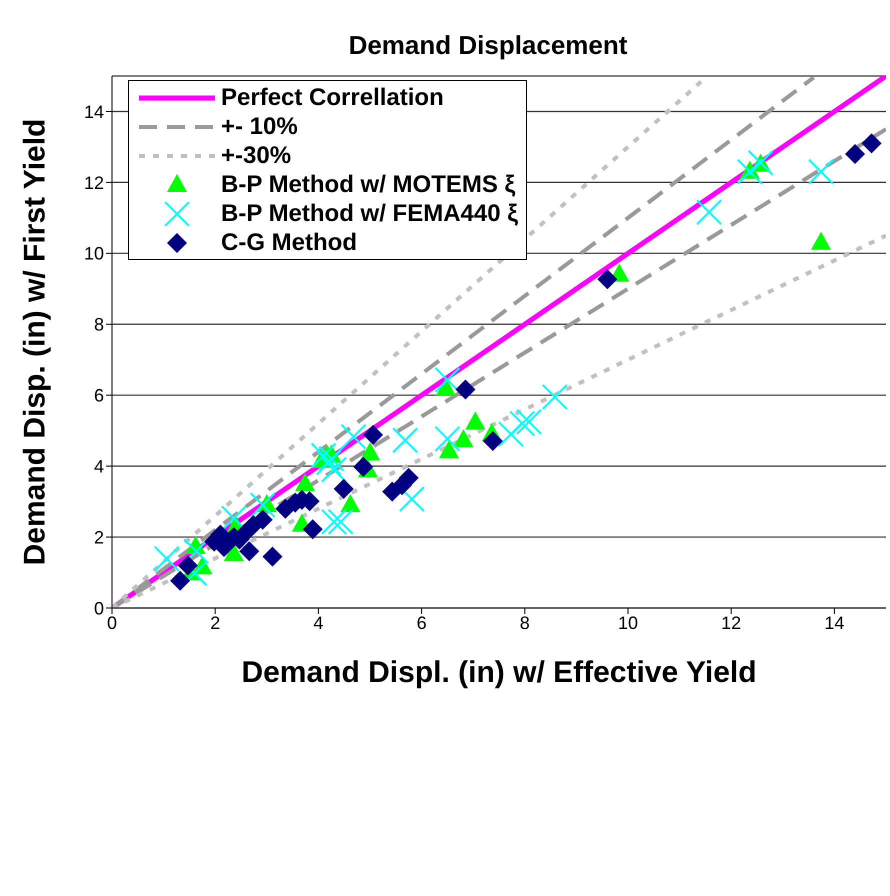 The image size is (890, 896). What do you see at coordinates (421, 622) in the screenshot?
I see `x-tick-label: 6` at bounding box center [421, 622].